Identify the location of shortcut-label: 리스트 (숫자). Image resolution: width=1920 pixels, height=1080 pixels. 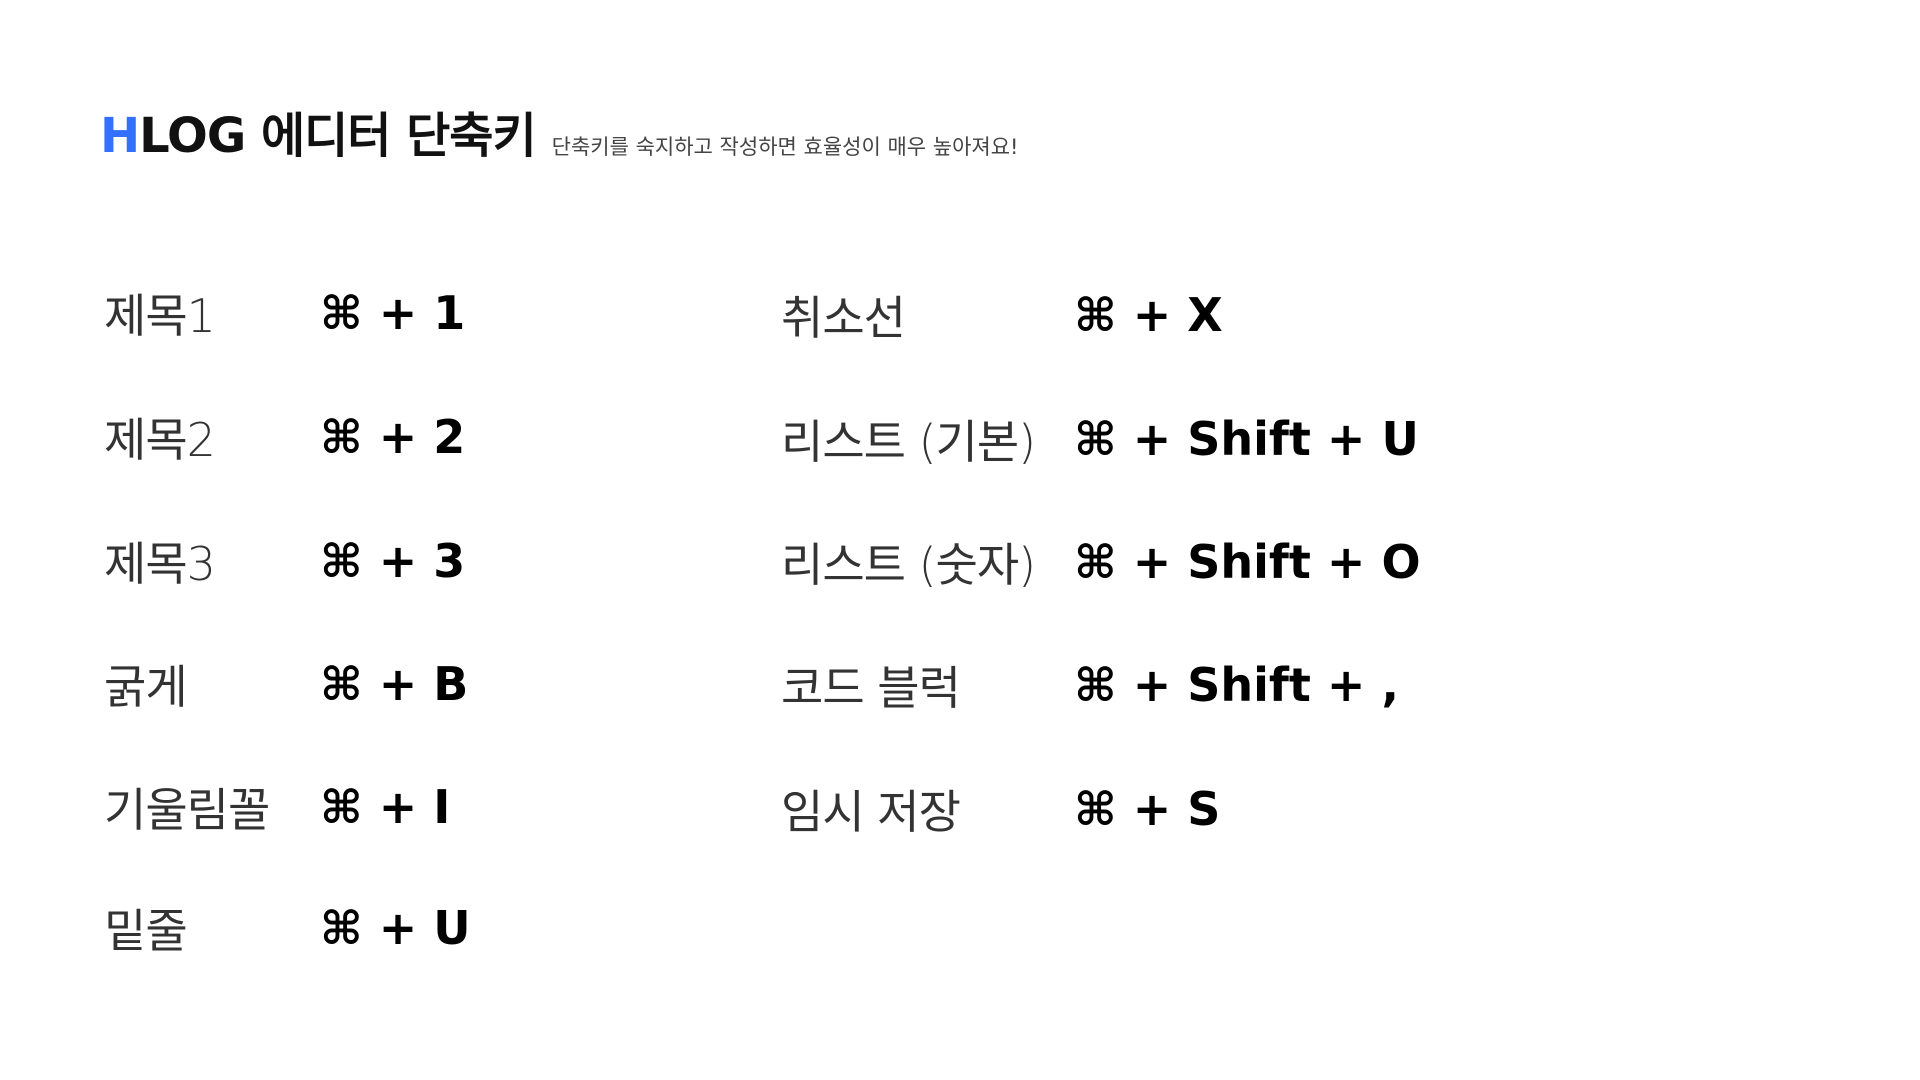
(908, 565).